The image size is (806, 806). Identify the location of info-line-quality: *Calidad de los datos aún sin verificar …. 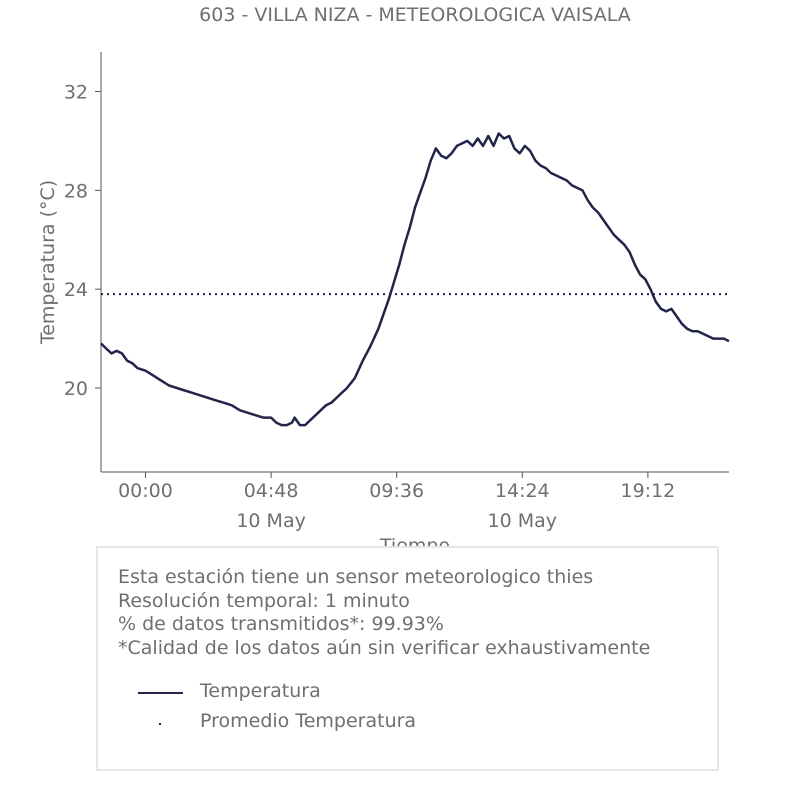
(384, 647).